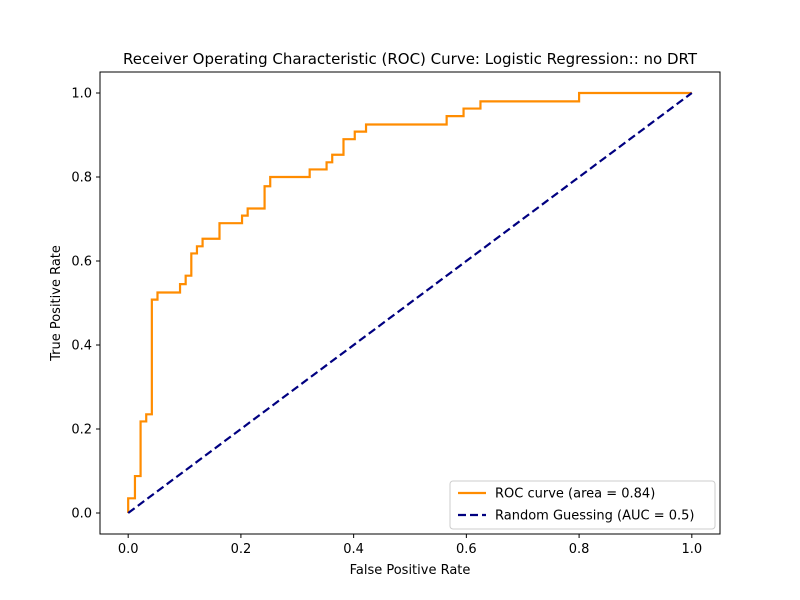 The width and height of the screenshot is (800, 600). I want to click on x-tick-label: 0.8, so click(579, 549).